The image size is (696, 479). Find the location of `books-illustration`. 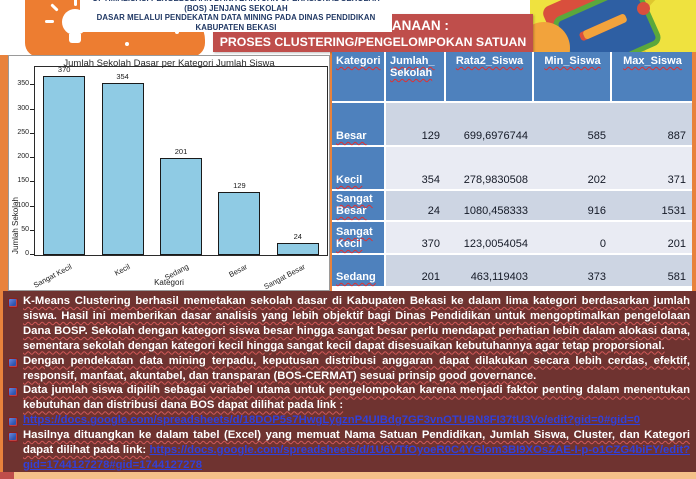

books-illustration is located at coordinates (613, 26).